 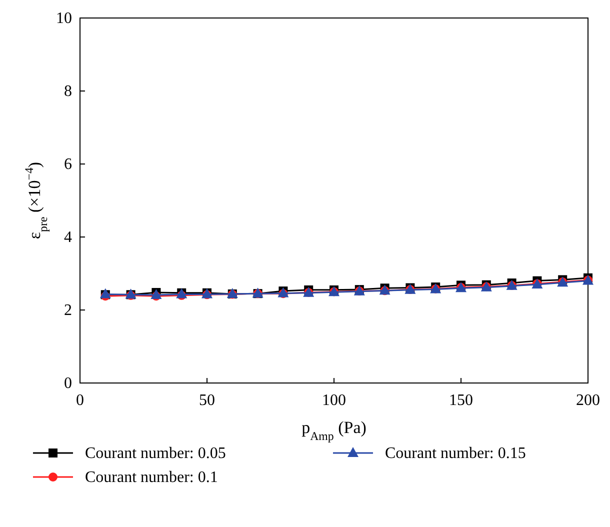 I want to click on y-tick-label: 10, so click(x=64, y=18).